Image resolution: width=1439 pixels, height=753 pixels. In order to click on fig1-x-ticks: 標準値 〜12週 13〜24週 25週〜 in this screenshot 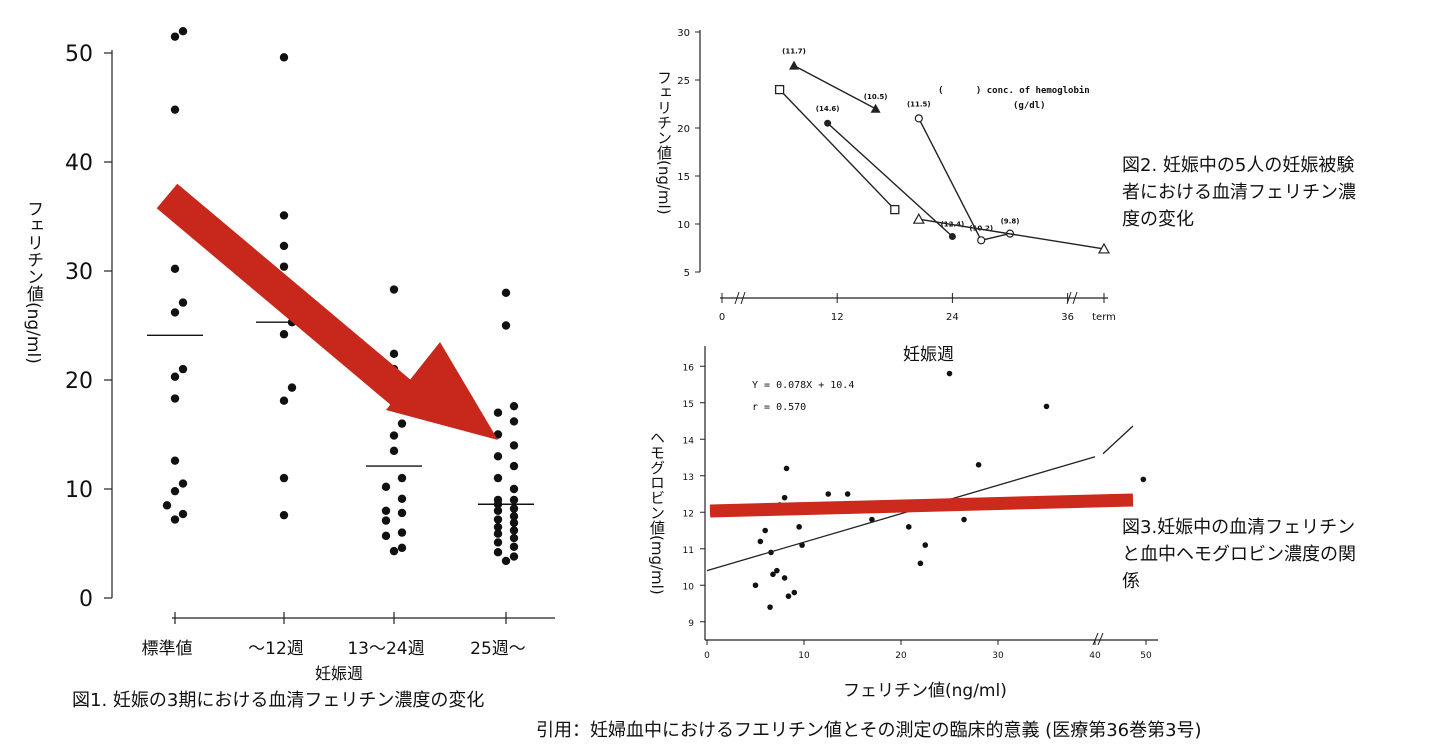, I will do `click(334, 635)`.